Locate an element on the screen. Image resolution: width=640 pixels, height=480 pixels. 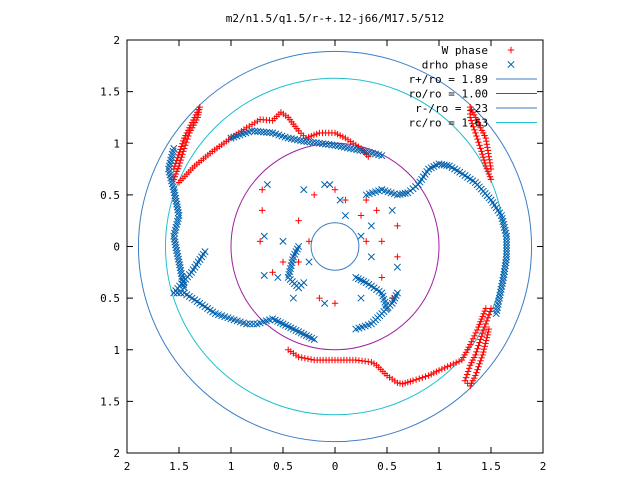
y-tick-label: 0.5 is located at coordinates (110, 195).